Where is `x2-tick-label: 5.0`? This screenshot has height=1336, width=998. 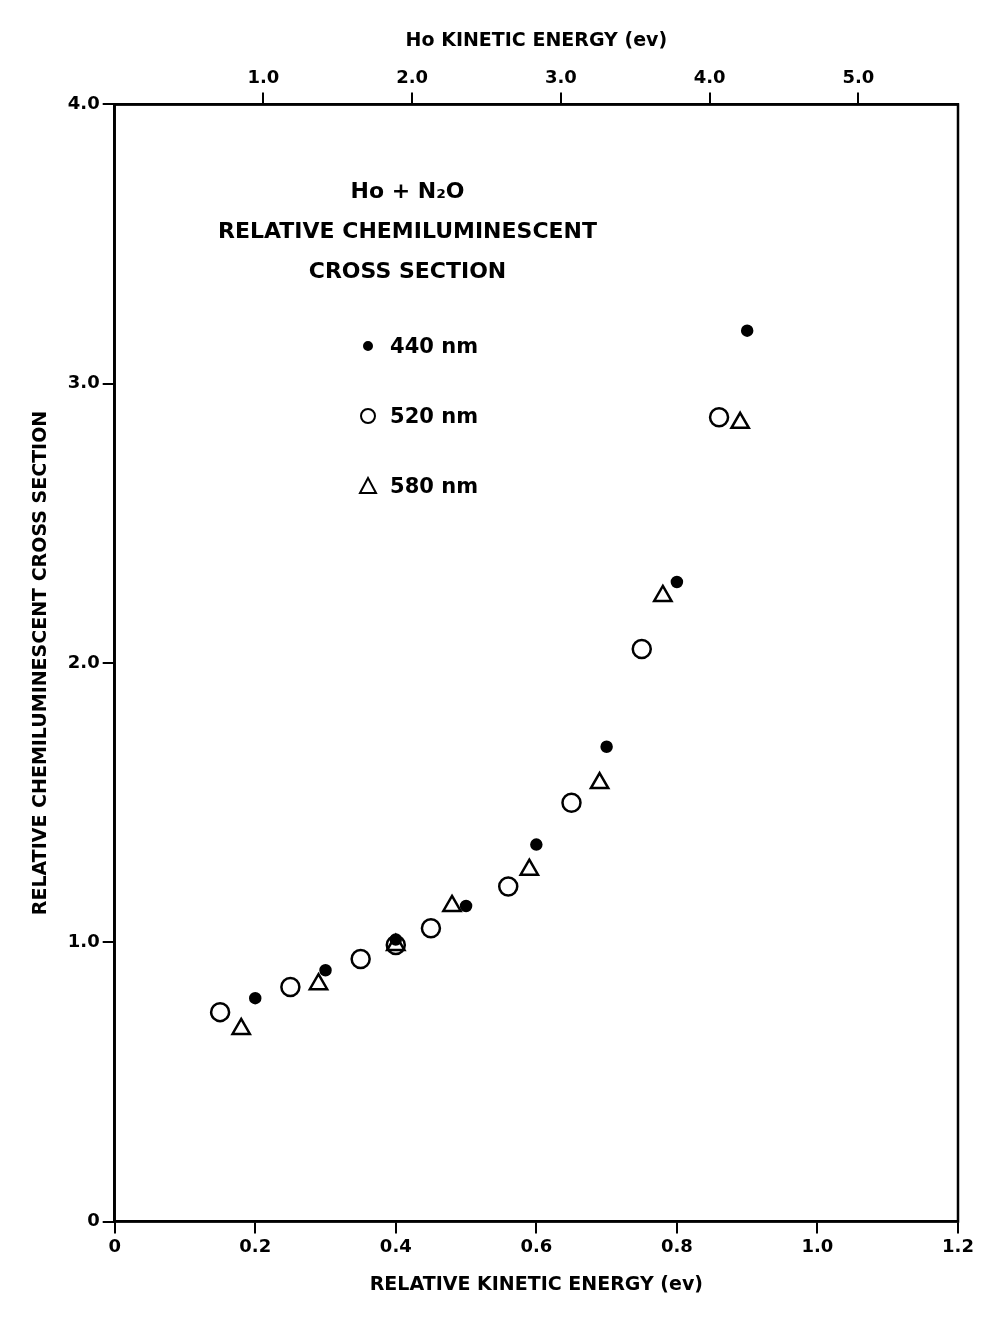 x2-tick-label: 5.0 is located at coordinates (858, 77).